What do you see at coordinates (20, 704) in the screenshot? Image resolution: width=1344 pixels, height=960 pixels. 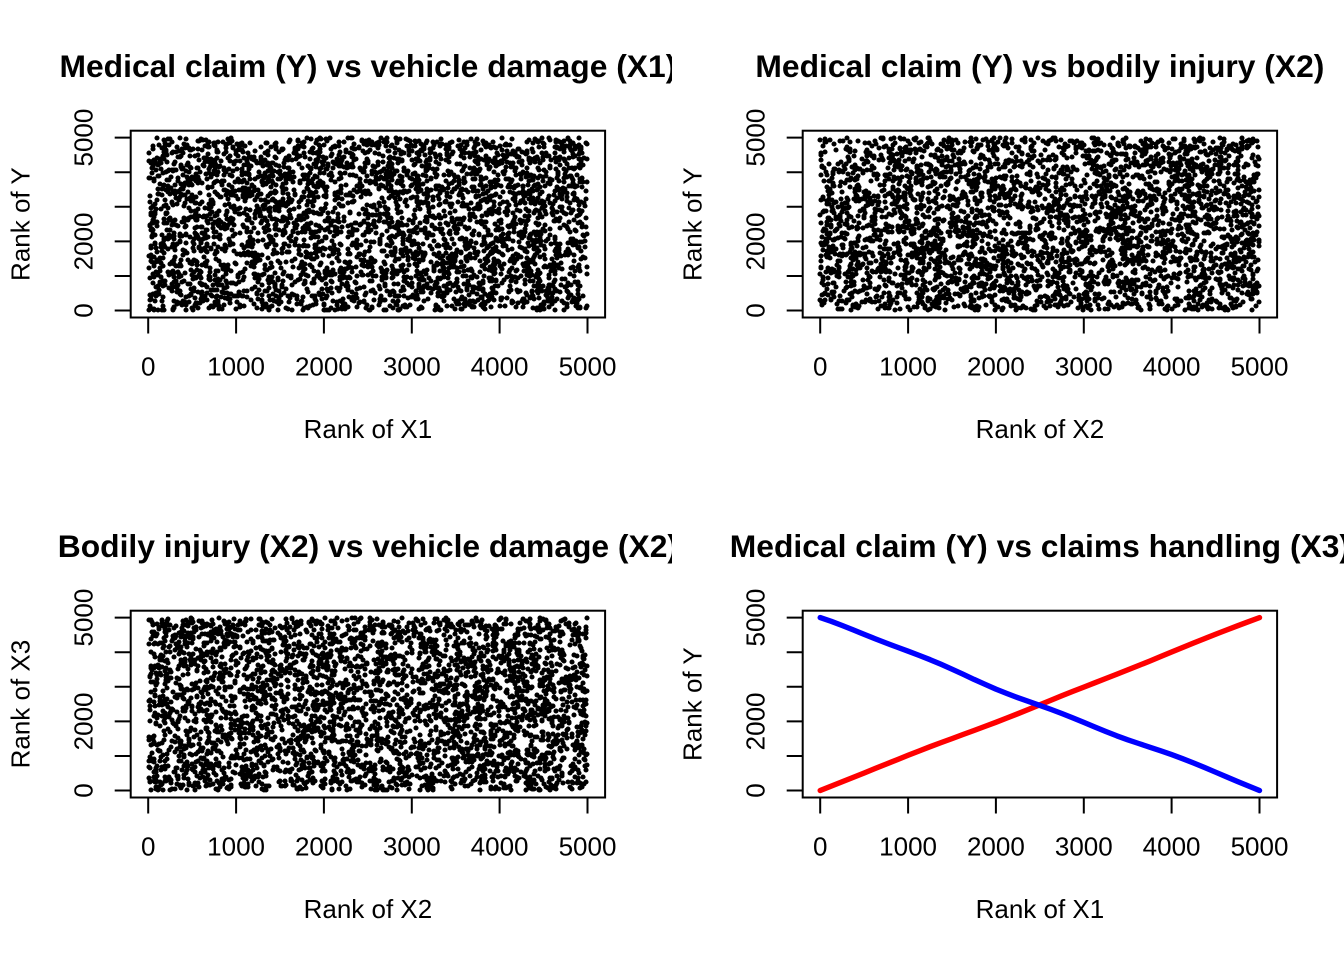 I see `svg-text: Rank of X3` at bounding box center [20, 704].